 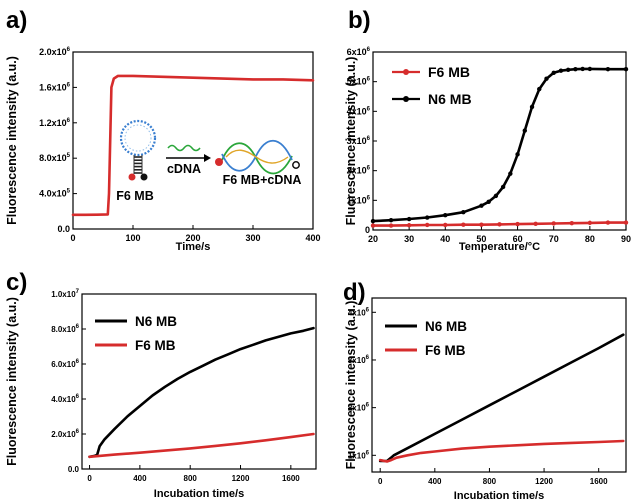 I want to click on x-tick-label: 80, so click(x=590, y=239).